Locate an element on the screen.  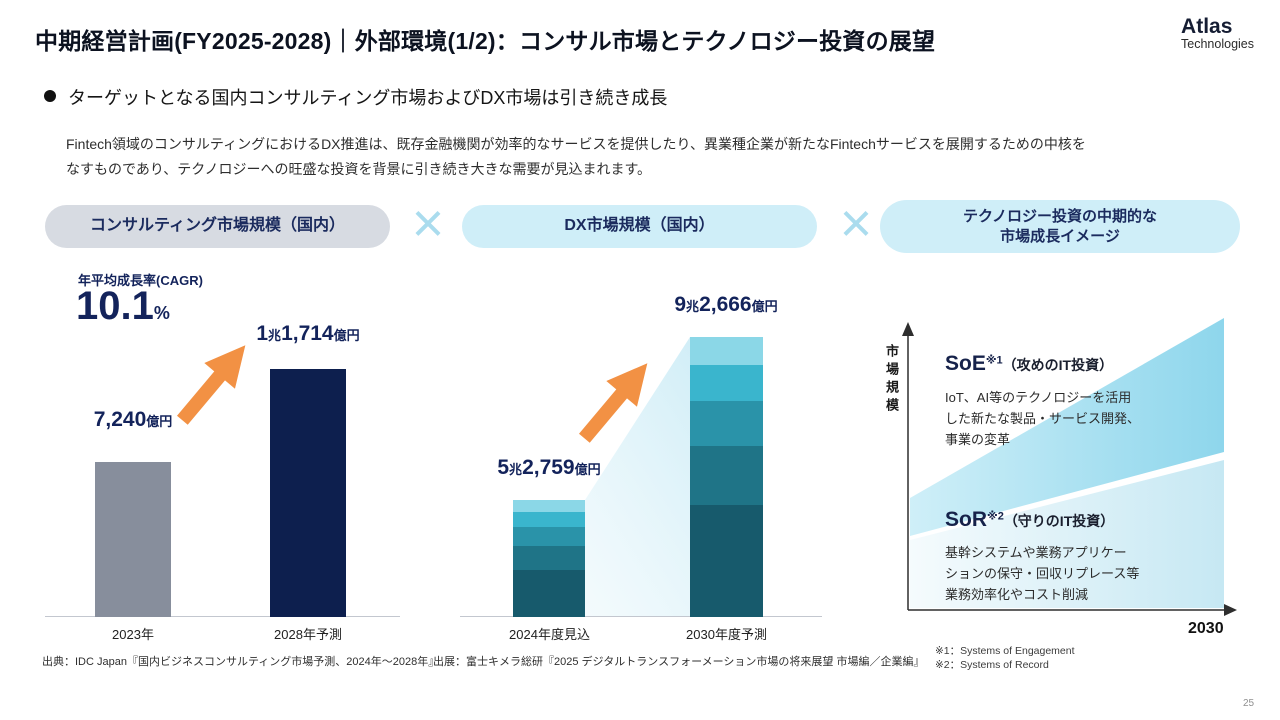
sor-title: SoR※2（守りのIT投資） is located at coordinates (1030, 519).